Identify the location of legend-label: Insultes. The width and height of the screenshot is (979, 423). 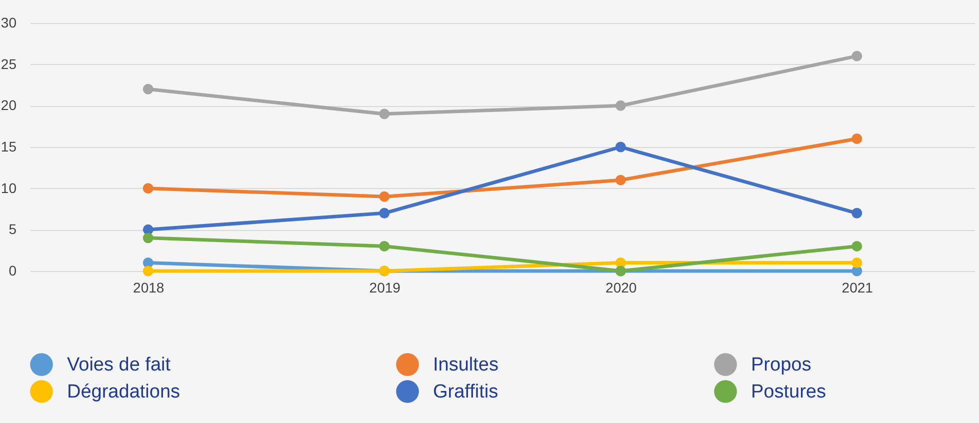
(465, 365).